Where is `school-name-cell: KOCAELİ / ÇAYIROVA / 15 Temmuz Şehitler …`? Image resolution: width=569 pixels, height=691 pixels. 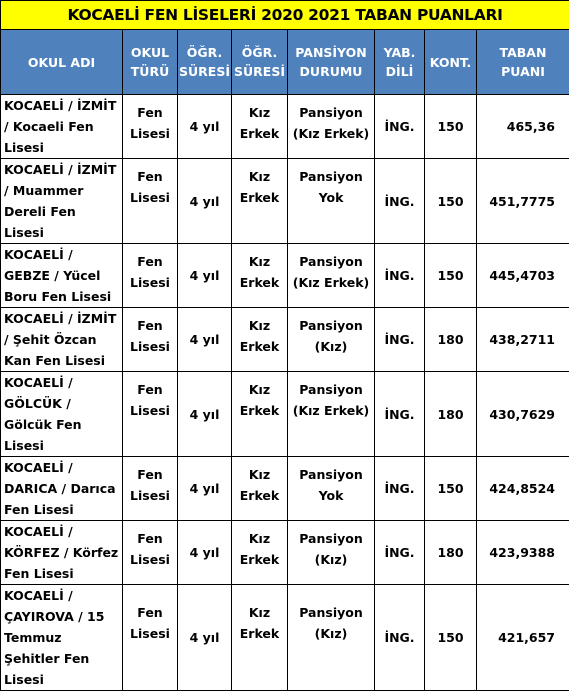
school-name-cell: KOCAELİ / ÇAYIROVA / 15 Temmuz Şehitler … is located at coordinates (62, 638).